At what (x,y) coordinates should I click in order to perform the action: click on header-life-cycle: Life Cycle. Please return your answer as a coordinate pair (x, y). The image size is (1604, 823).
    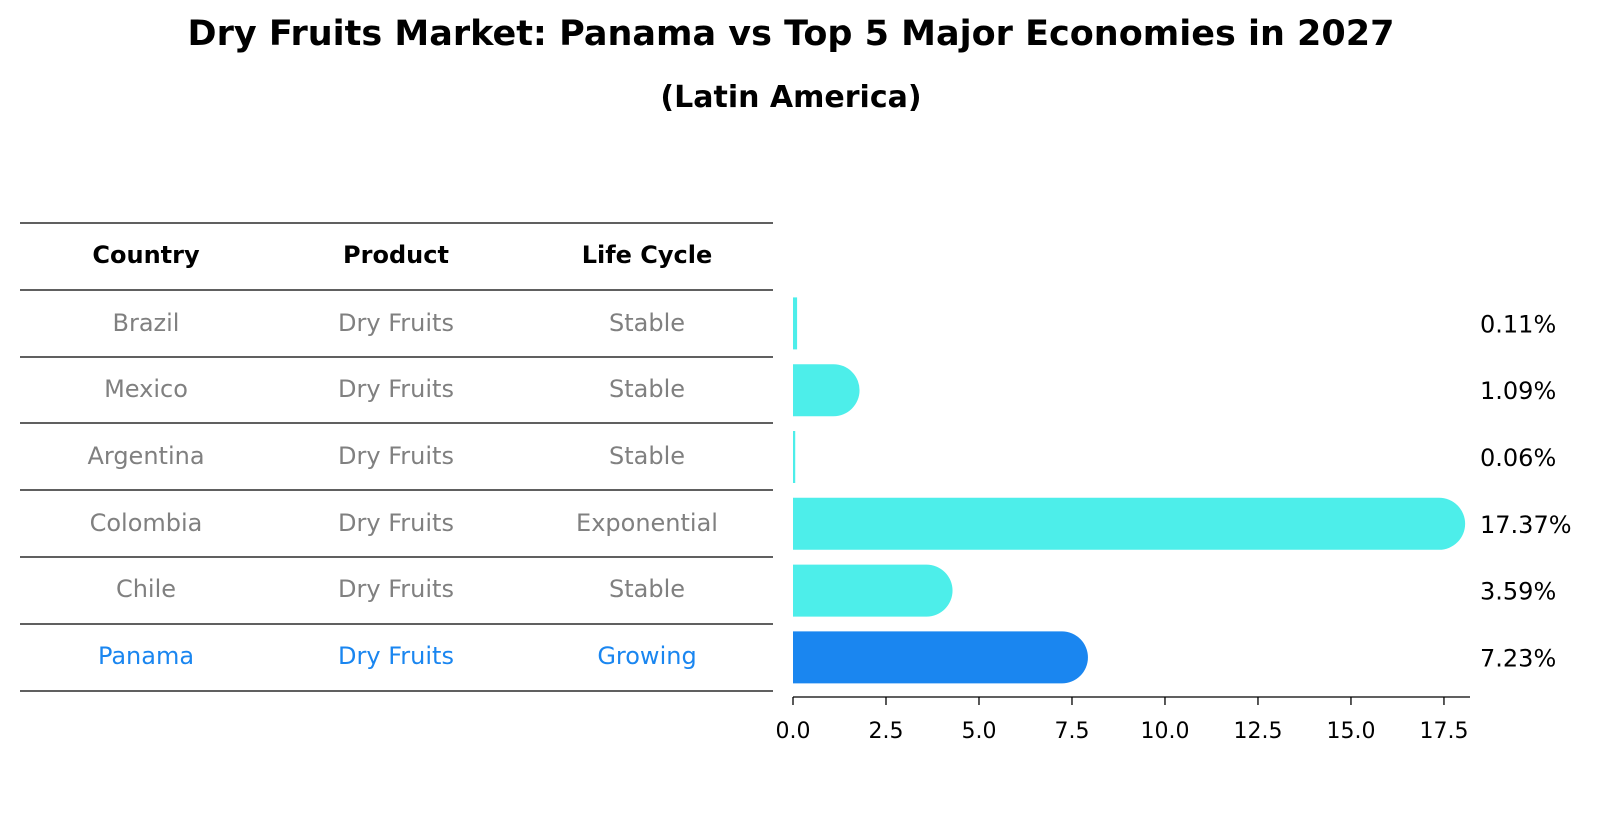
    Looking at the image, I should click on (647, 255).